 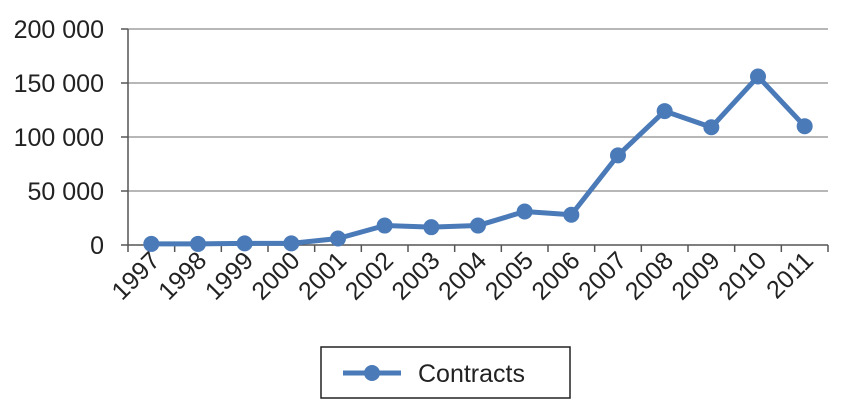 I want to click on y-axis-tick-labels: 0 50 000 100 000 150 000 200 000, so click(x=59, y=138).